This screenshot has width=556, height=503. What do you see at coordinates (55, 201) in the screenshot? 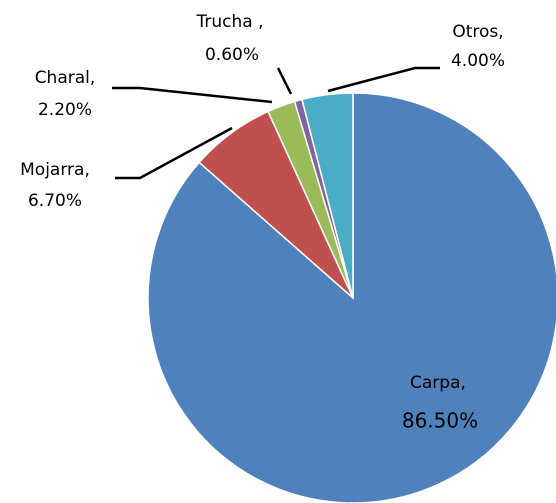
I see `value-label: 6.70%` at bounding box center [55, 201].